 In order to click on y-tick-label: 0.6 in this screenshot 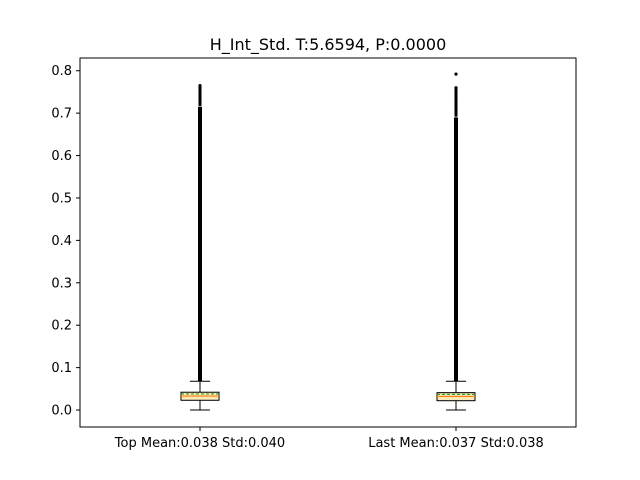, I will do `click(61, 156)`.